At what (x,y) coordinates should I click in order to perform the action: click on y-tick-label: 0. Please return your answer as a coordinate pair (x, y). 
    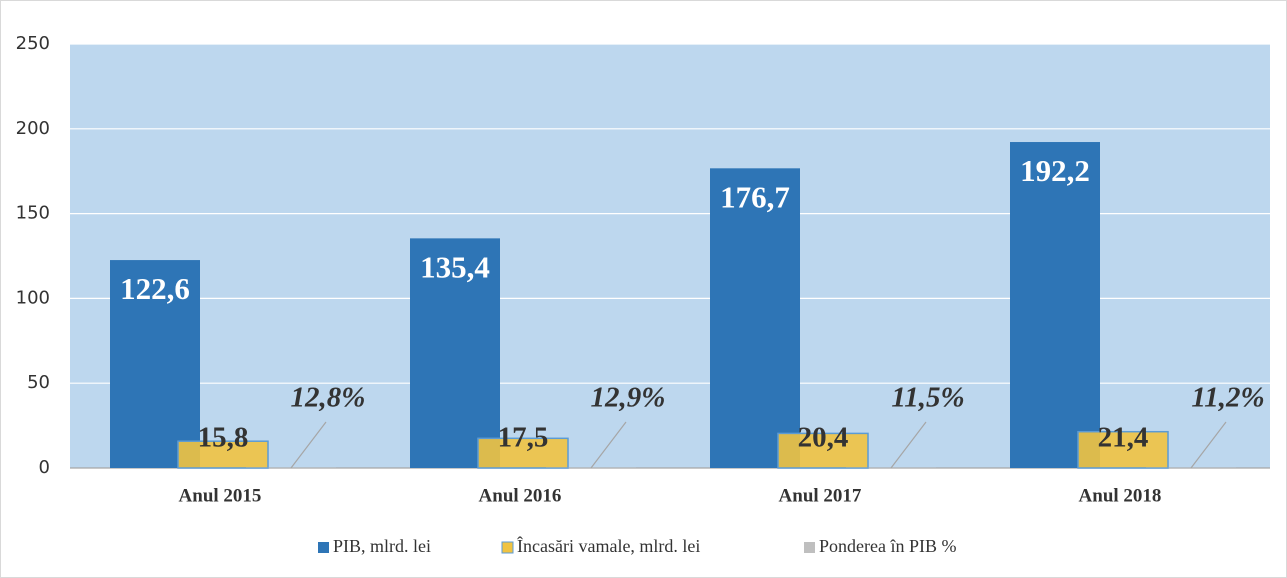
    Looking at the image, I should click on (44, 467).